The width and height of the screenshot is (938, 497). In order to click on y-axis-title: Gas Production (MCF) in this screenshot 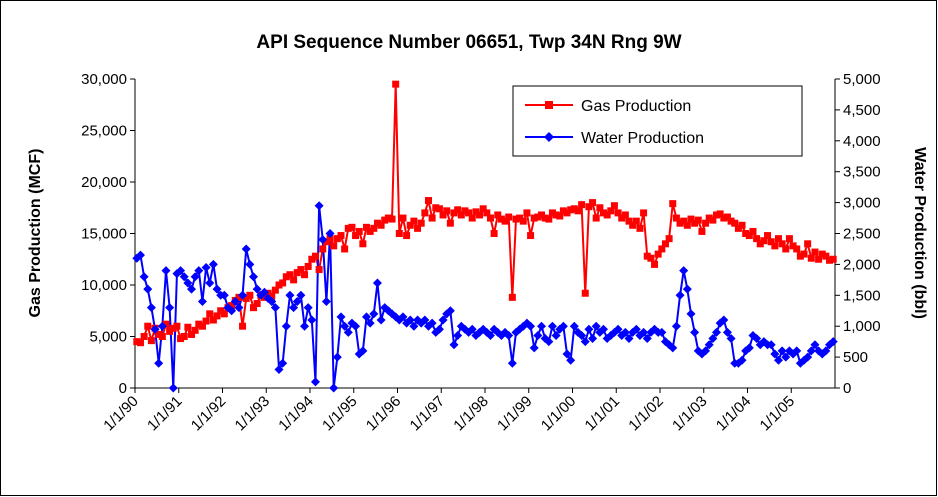, I will do `click(35, 233)`.